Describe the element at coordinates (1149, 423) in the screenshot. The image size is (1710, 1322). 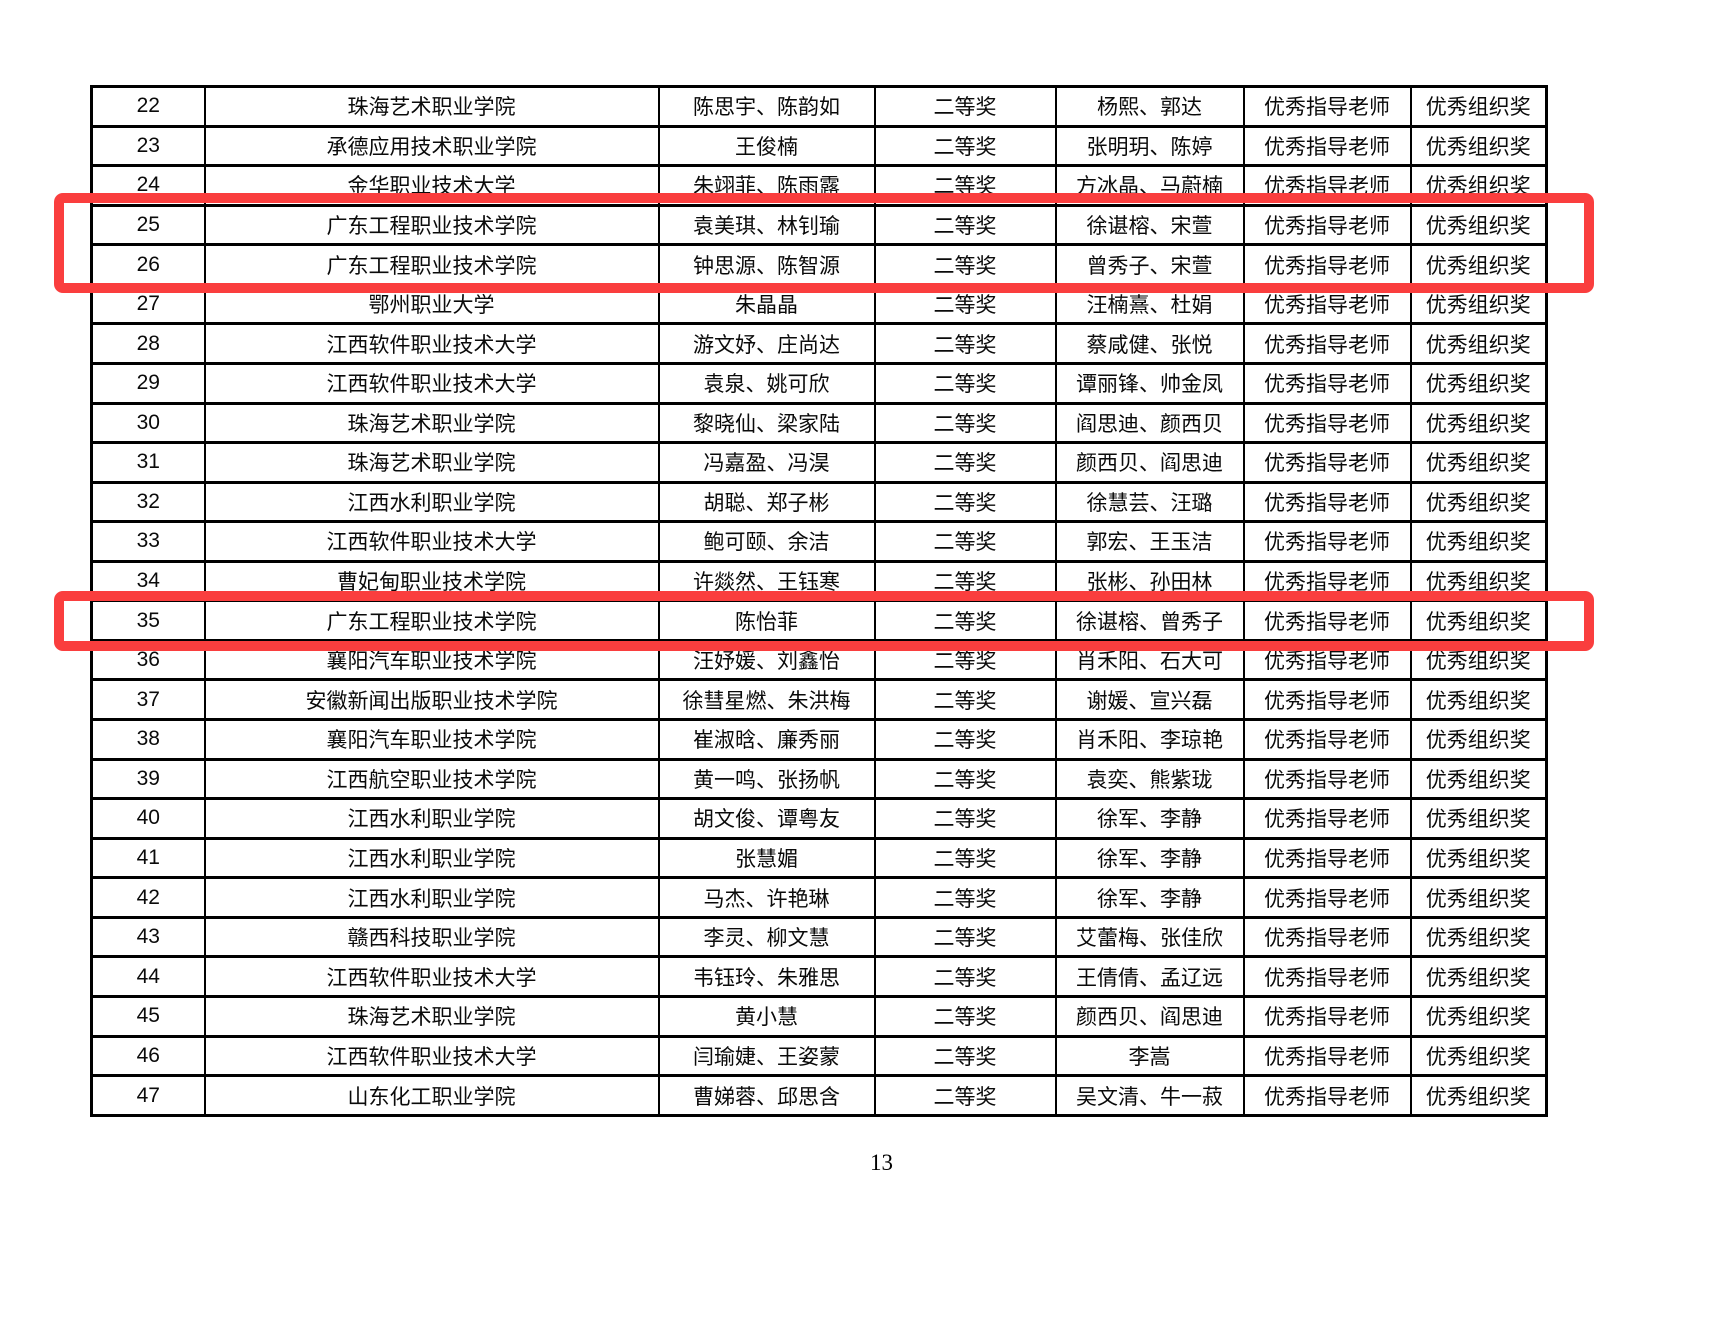
I see `teachers-cell: 阎思迪、颜西贝` at that location.